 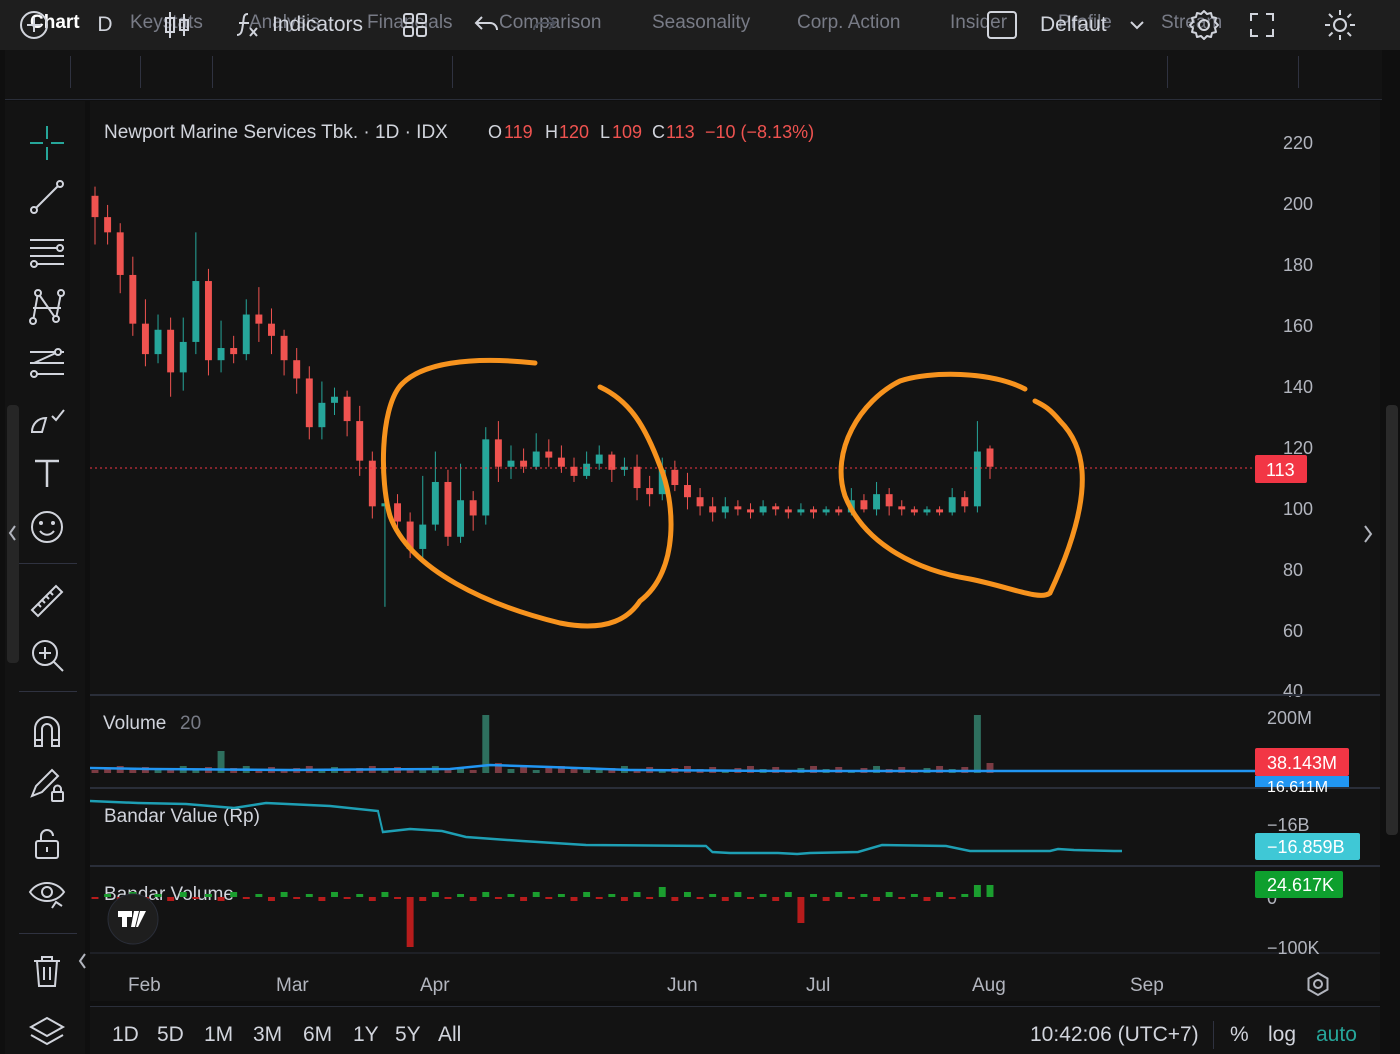 I want to click on crosshair-icon, so click(x=47, y=143).